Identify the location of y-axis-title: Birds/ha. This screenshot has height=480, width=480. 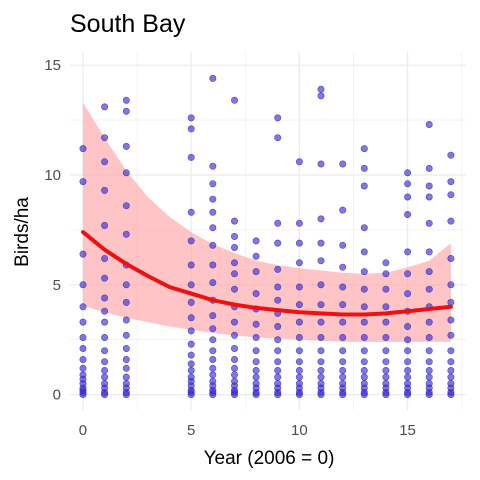
(22, 232).